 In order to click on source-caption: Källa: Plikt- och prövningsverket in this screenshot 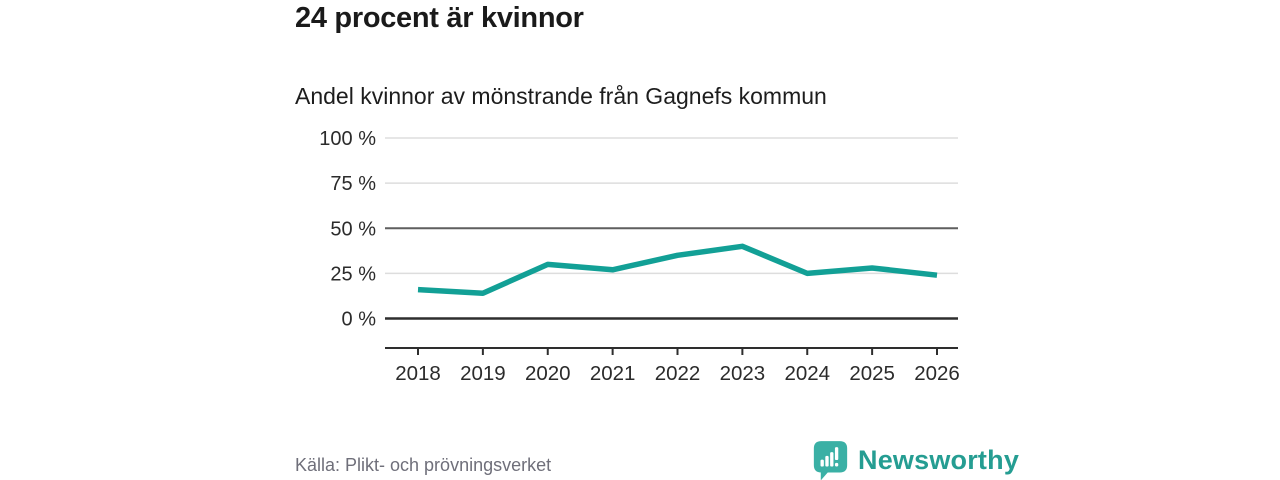, I will do `click(423, 465)`.